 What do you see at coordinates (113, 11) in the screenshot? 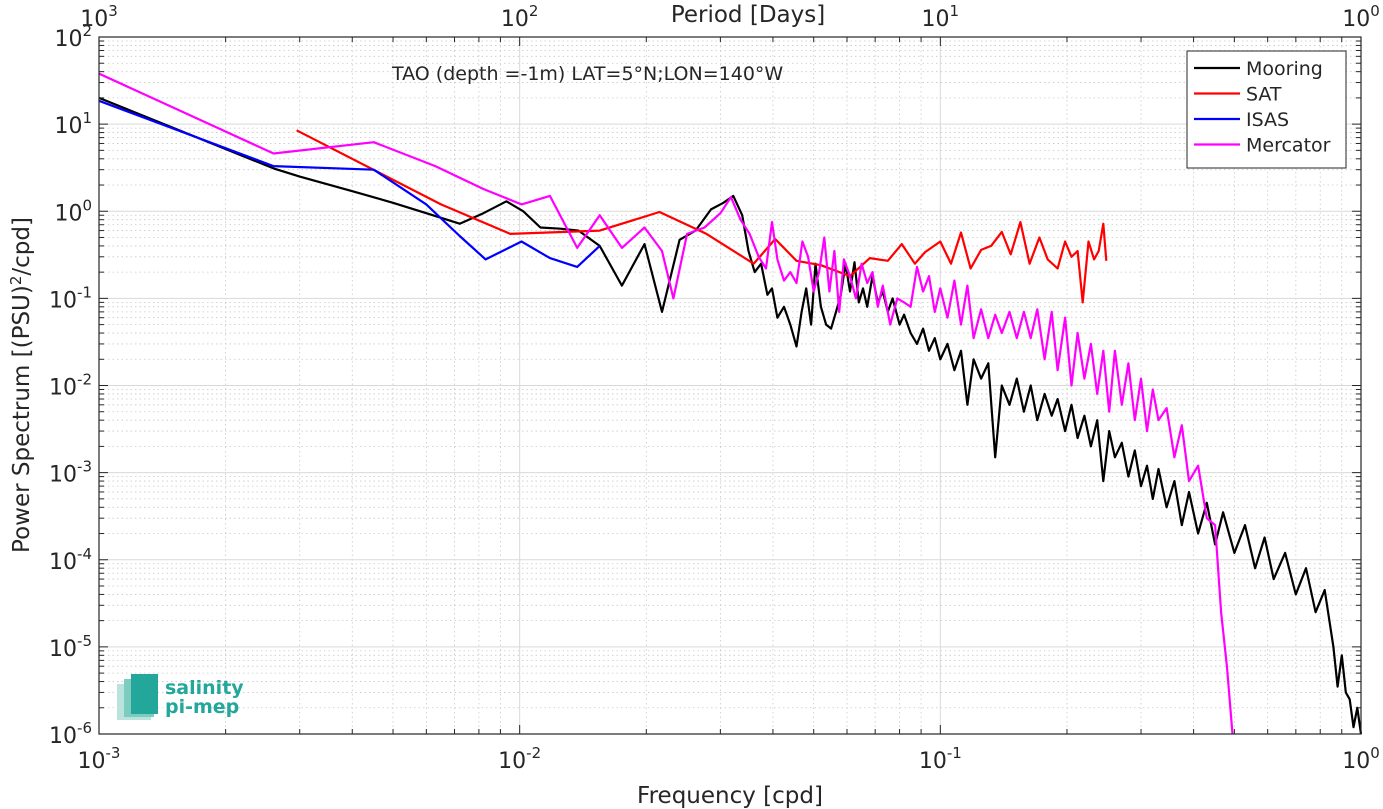
I see `top-tick-exponent: 3` at bounding box center [113, 11].